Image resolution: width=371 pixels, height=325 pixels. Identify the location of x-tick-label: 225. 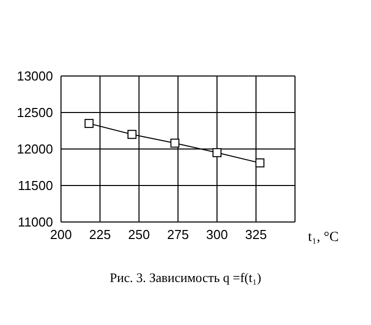
(100, 234).